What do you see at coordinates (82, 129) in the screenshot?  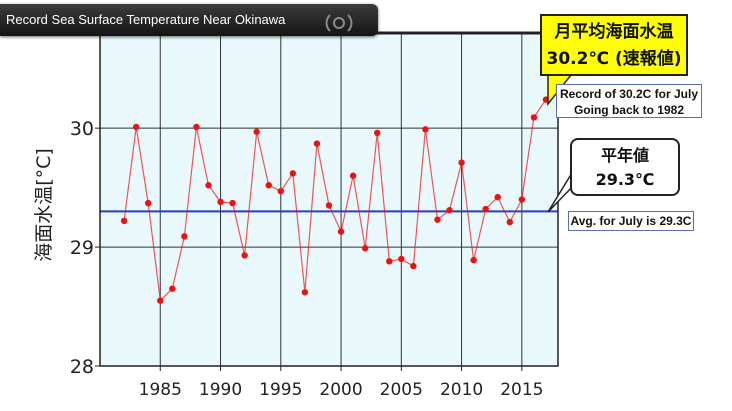 I see `y-tick-label: 30` at bounding box center [82, 129].